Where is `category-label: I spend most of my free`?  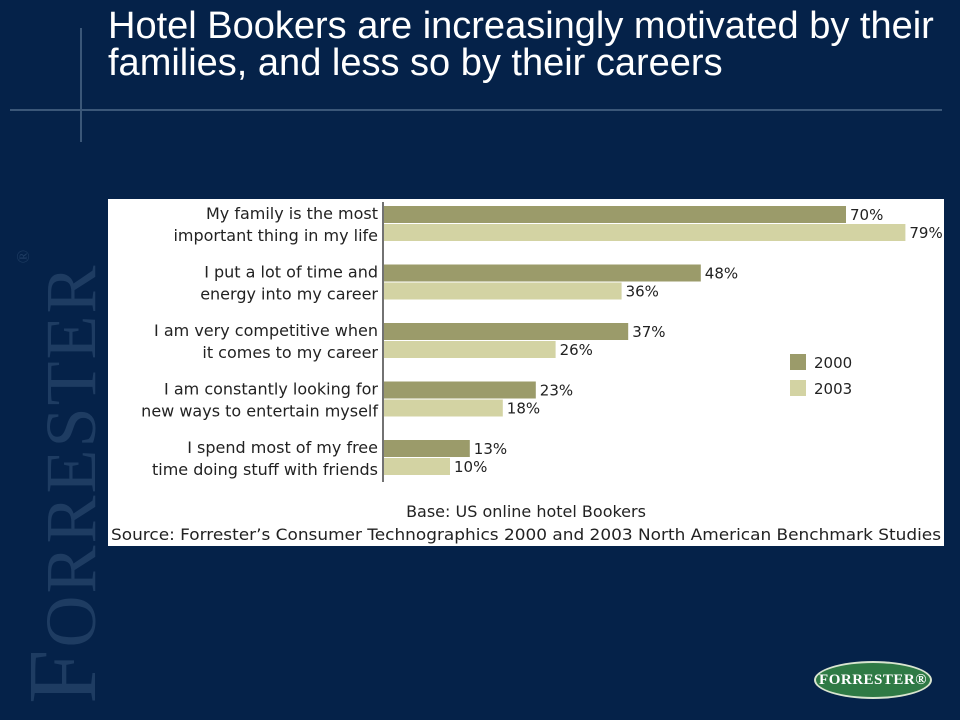
category-label: I spend most of my free is located at coordinates (282, 447).